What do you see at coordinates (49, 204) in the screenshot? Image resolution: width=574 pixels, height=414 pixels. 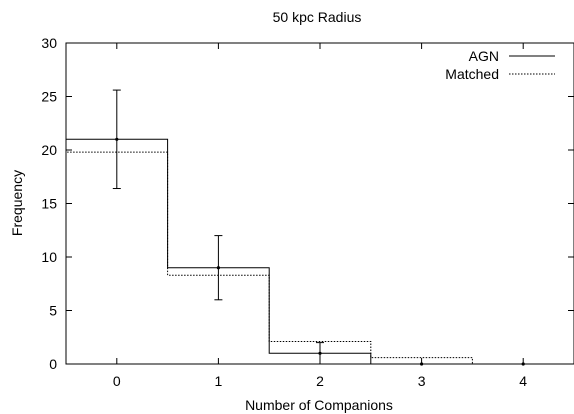 I see `y-tick-label: 15` at bounding box center [49, 204].